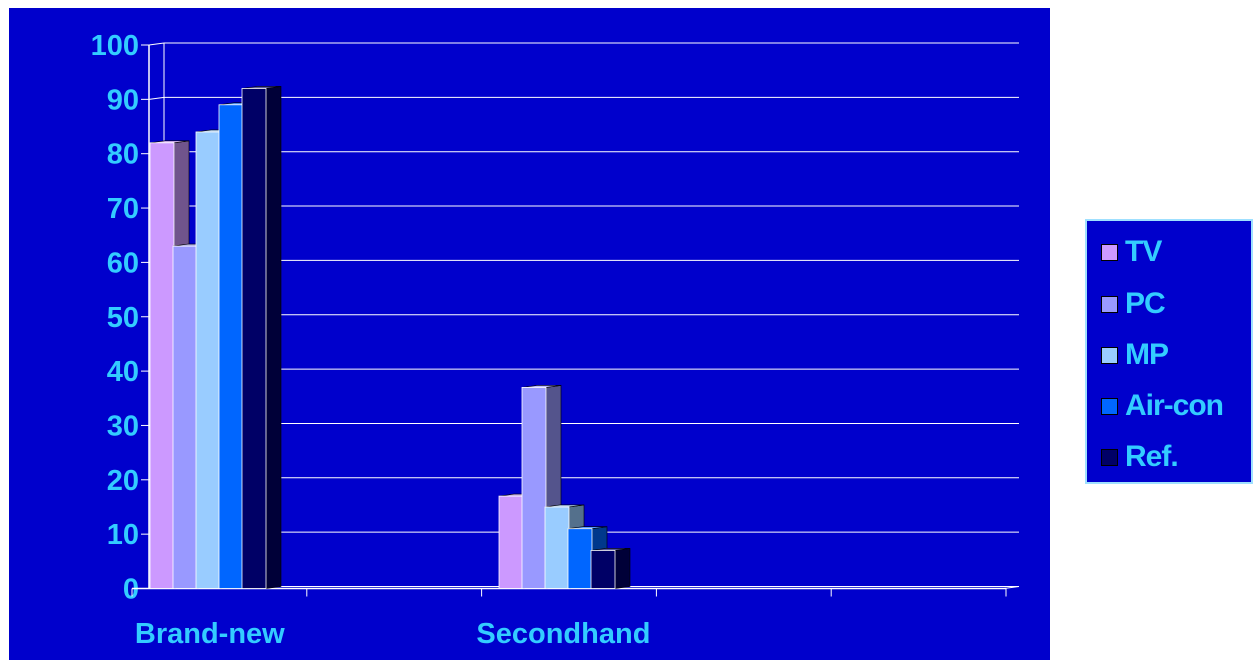  What do you see at coordinates (131, 590) in the screenshot?
I see `y-tick-label: 0` at bounding box center [131, 590].